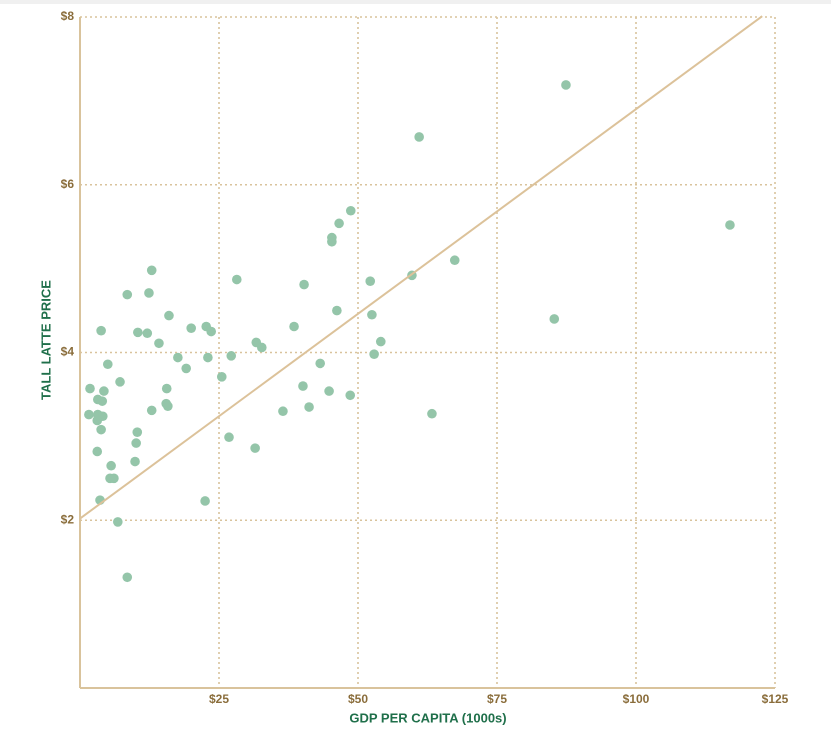 This screenshot has height=735, width=831. I want to click on x-axis-title: GDP PER CAPITA (1000s), so click(427, 717).